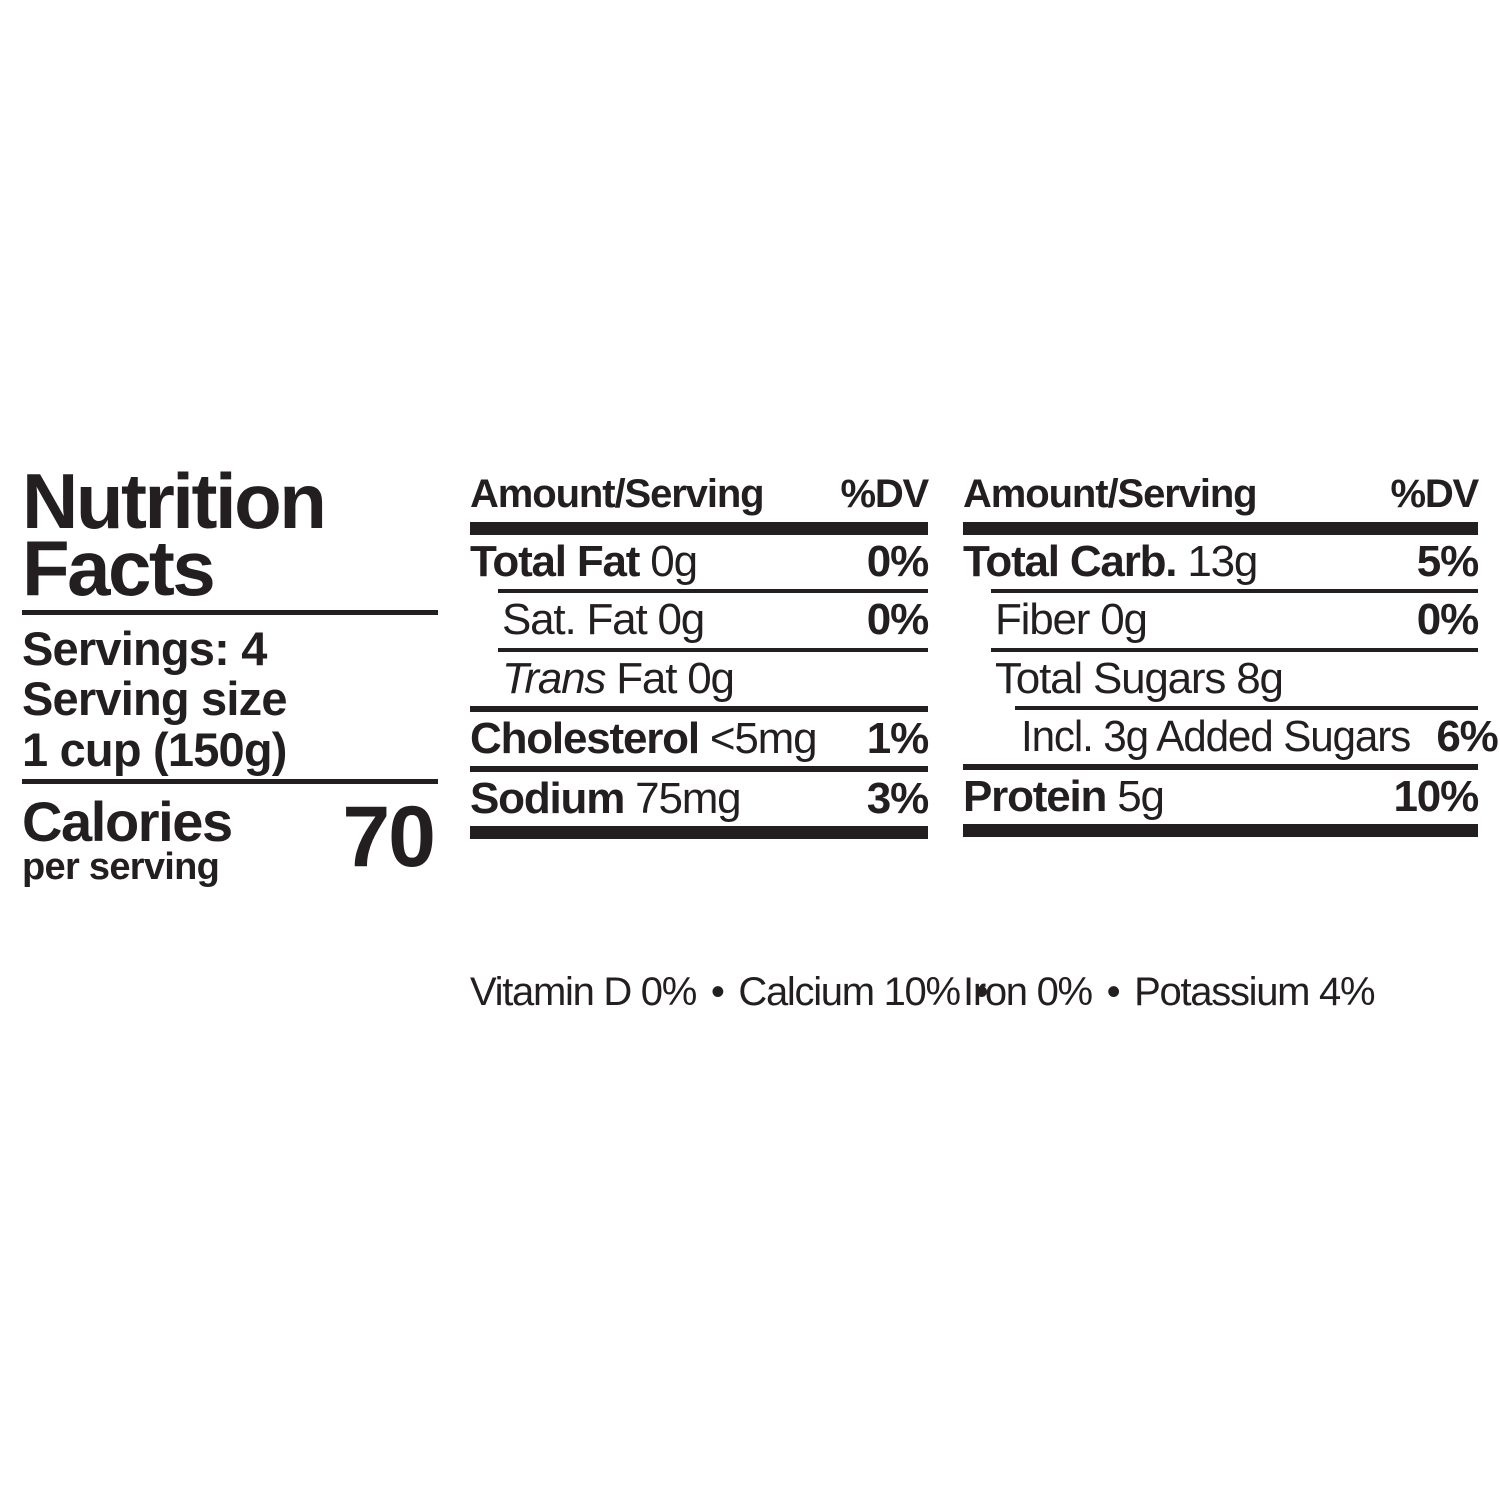 Image resolution: width=1500 pixels, height=1500 pixels. I want to click on nutrient-added-sugars: Incl. 3g Added Sugars, so click(1216, 736).